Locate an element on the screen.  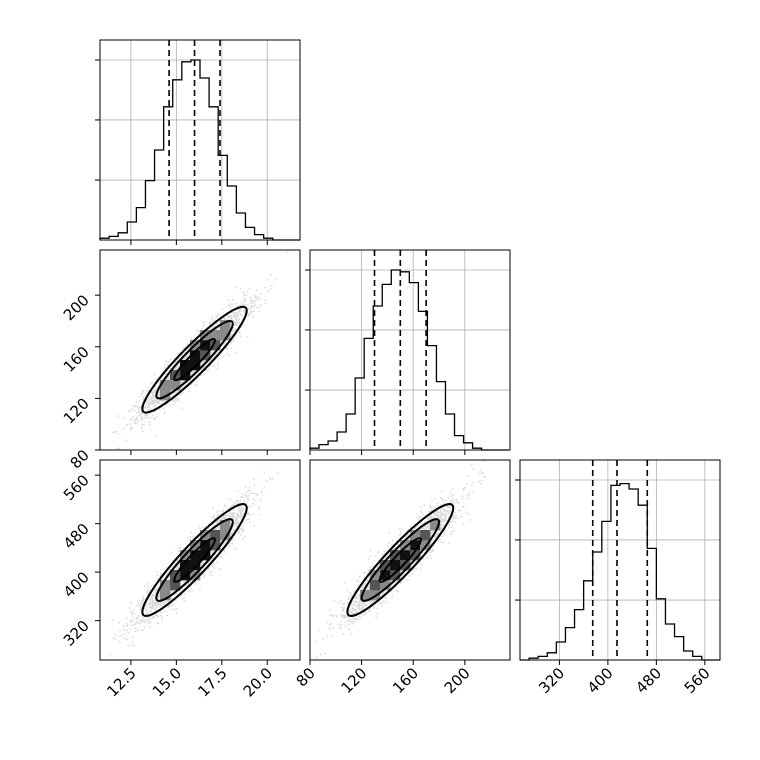
density-cell is located at coordinates (205, 345).